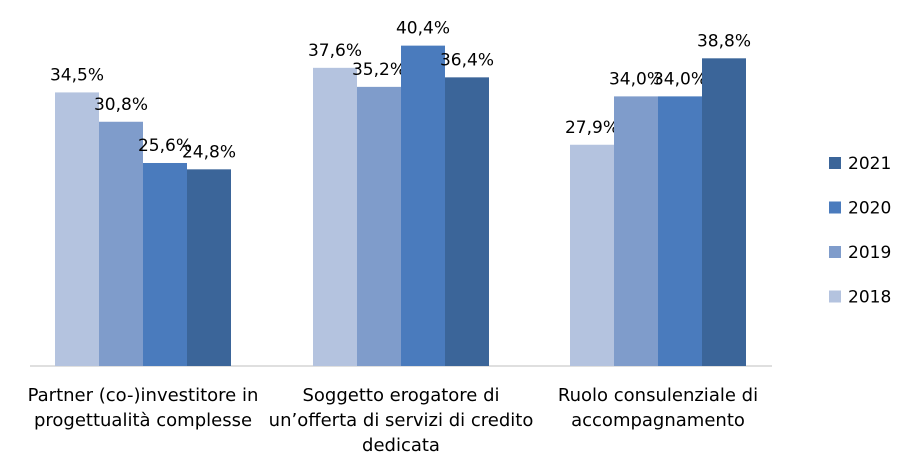 The height and width of the screenshot is (464, 898). What do you see at coordinates (379, 70) in the screenshot?
I see `value-label: 35,2%` at bounding box center [379, 70].